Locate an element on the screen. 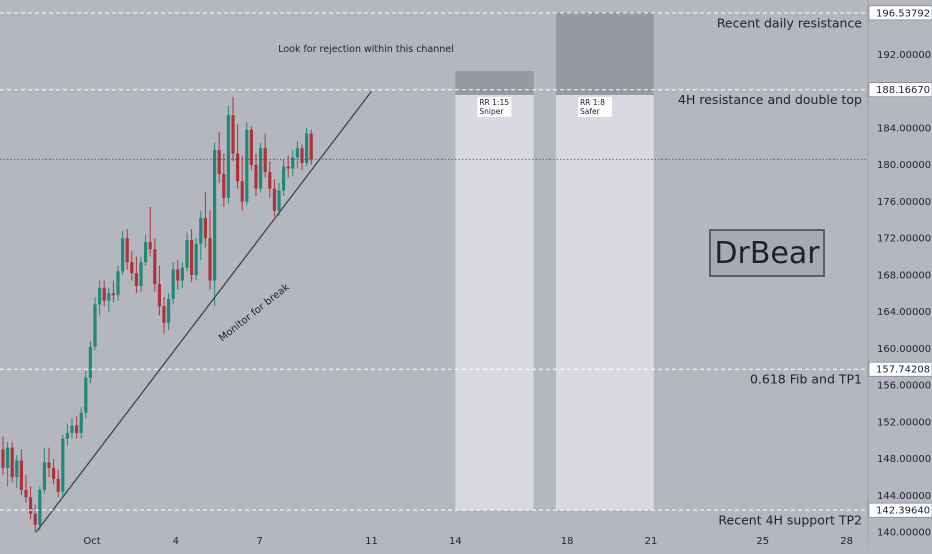 The image size is (932, 554). price-tick-label: 148.00000 is located at coordinates (904, 459).